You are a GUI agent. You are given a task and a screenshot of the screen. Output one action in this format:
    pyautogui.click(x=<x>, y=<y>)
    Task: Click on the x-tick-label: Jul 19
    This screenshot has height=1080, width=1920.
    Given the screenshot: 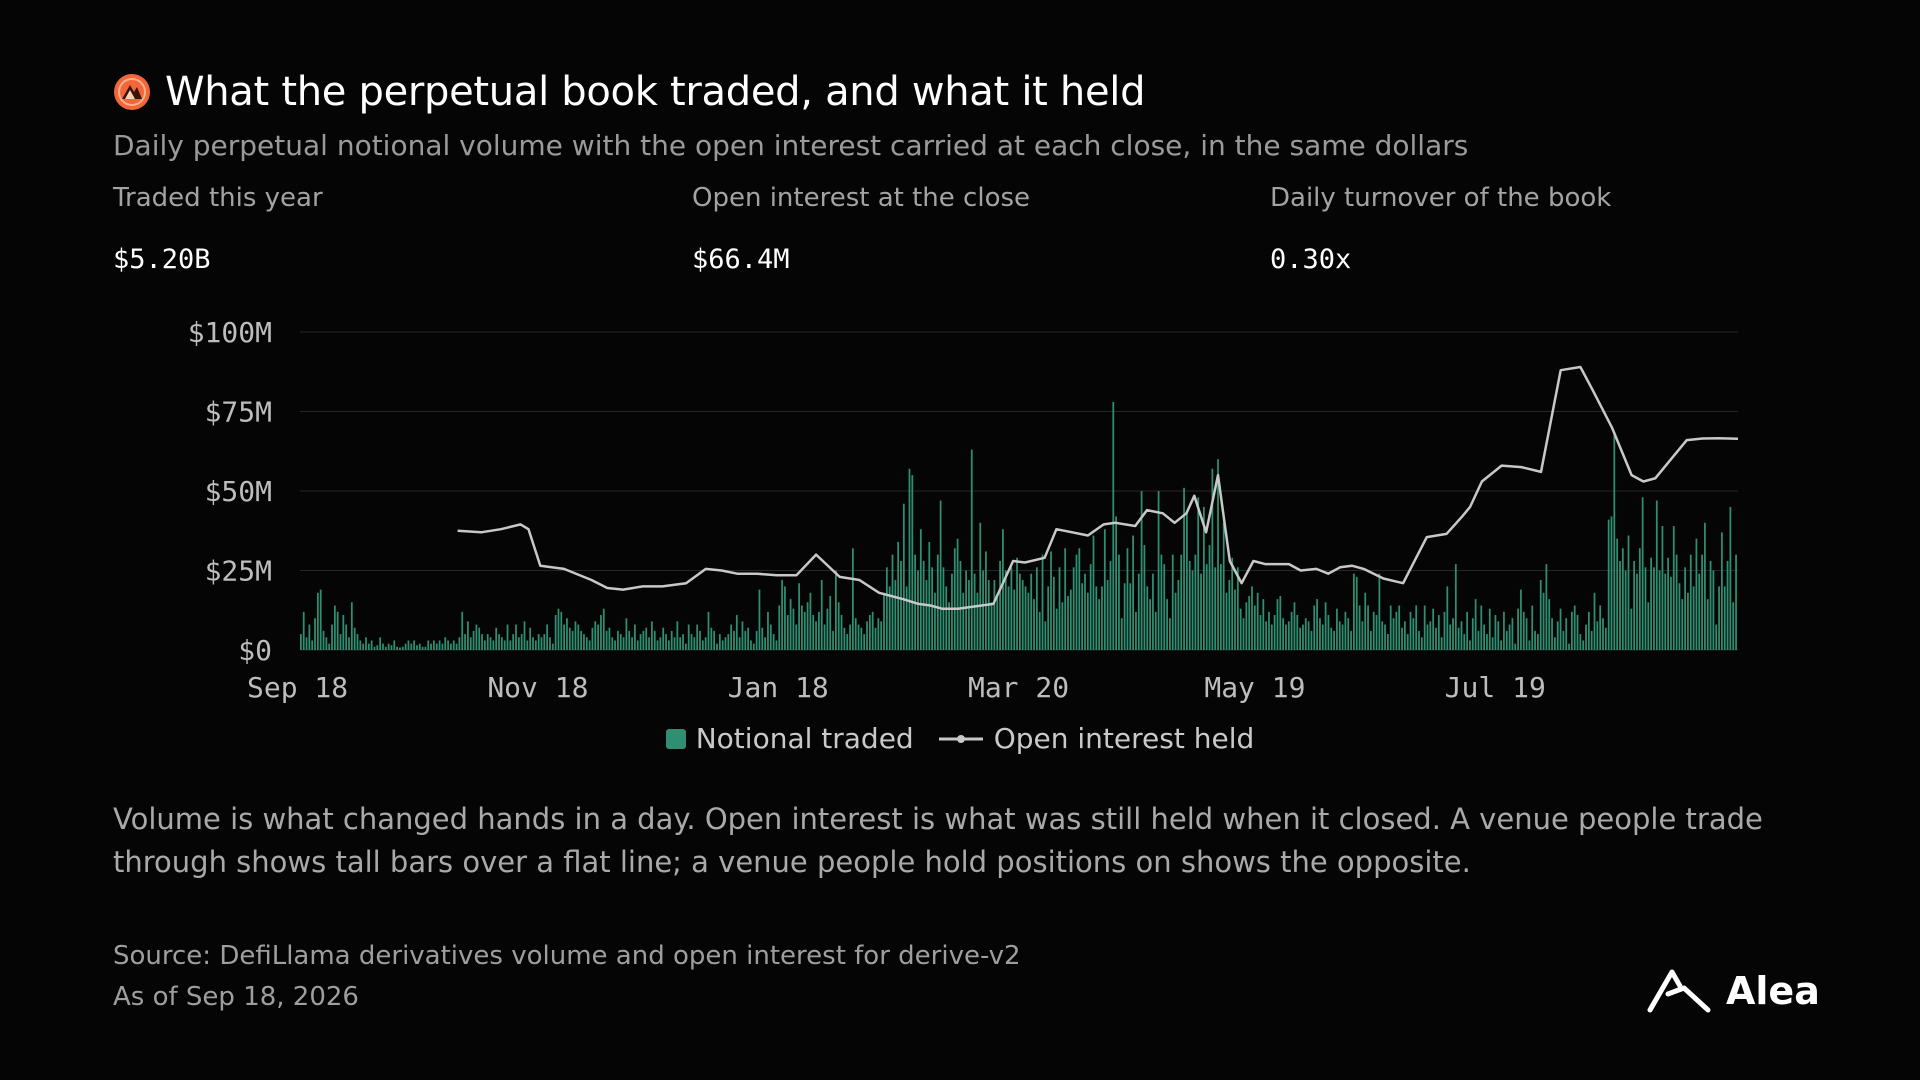 What is the action you would take?
    pyautogui.click(x=1495, y=687)
    